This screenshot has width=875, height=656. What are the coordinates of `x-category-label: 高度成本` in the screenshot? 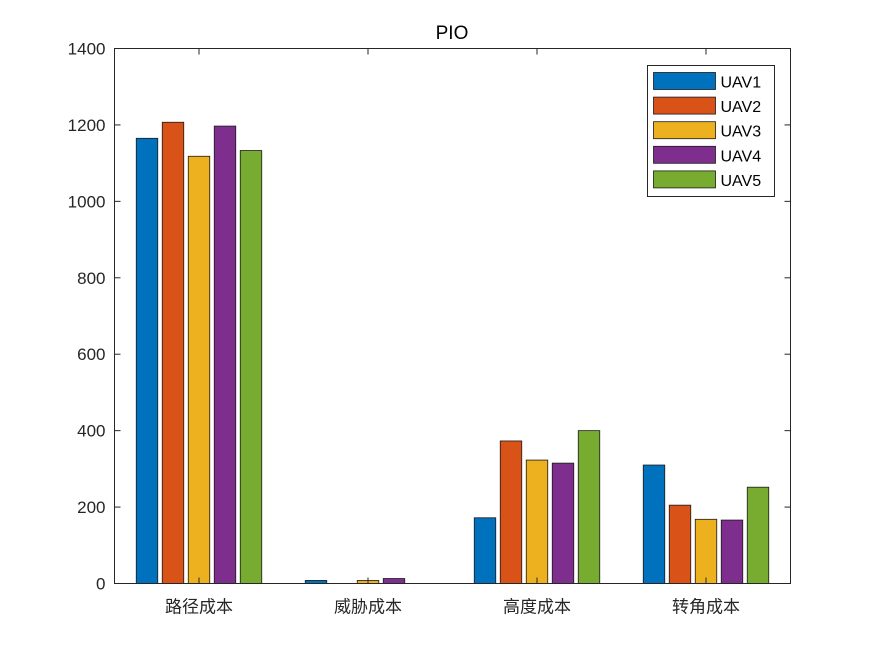 It's located at (537, 608).